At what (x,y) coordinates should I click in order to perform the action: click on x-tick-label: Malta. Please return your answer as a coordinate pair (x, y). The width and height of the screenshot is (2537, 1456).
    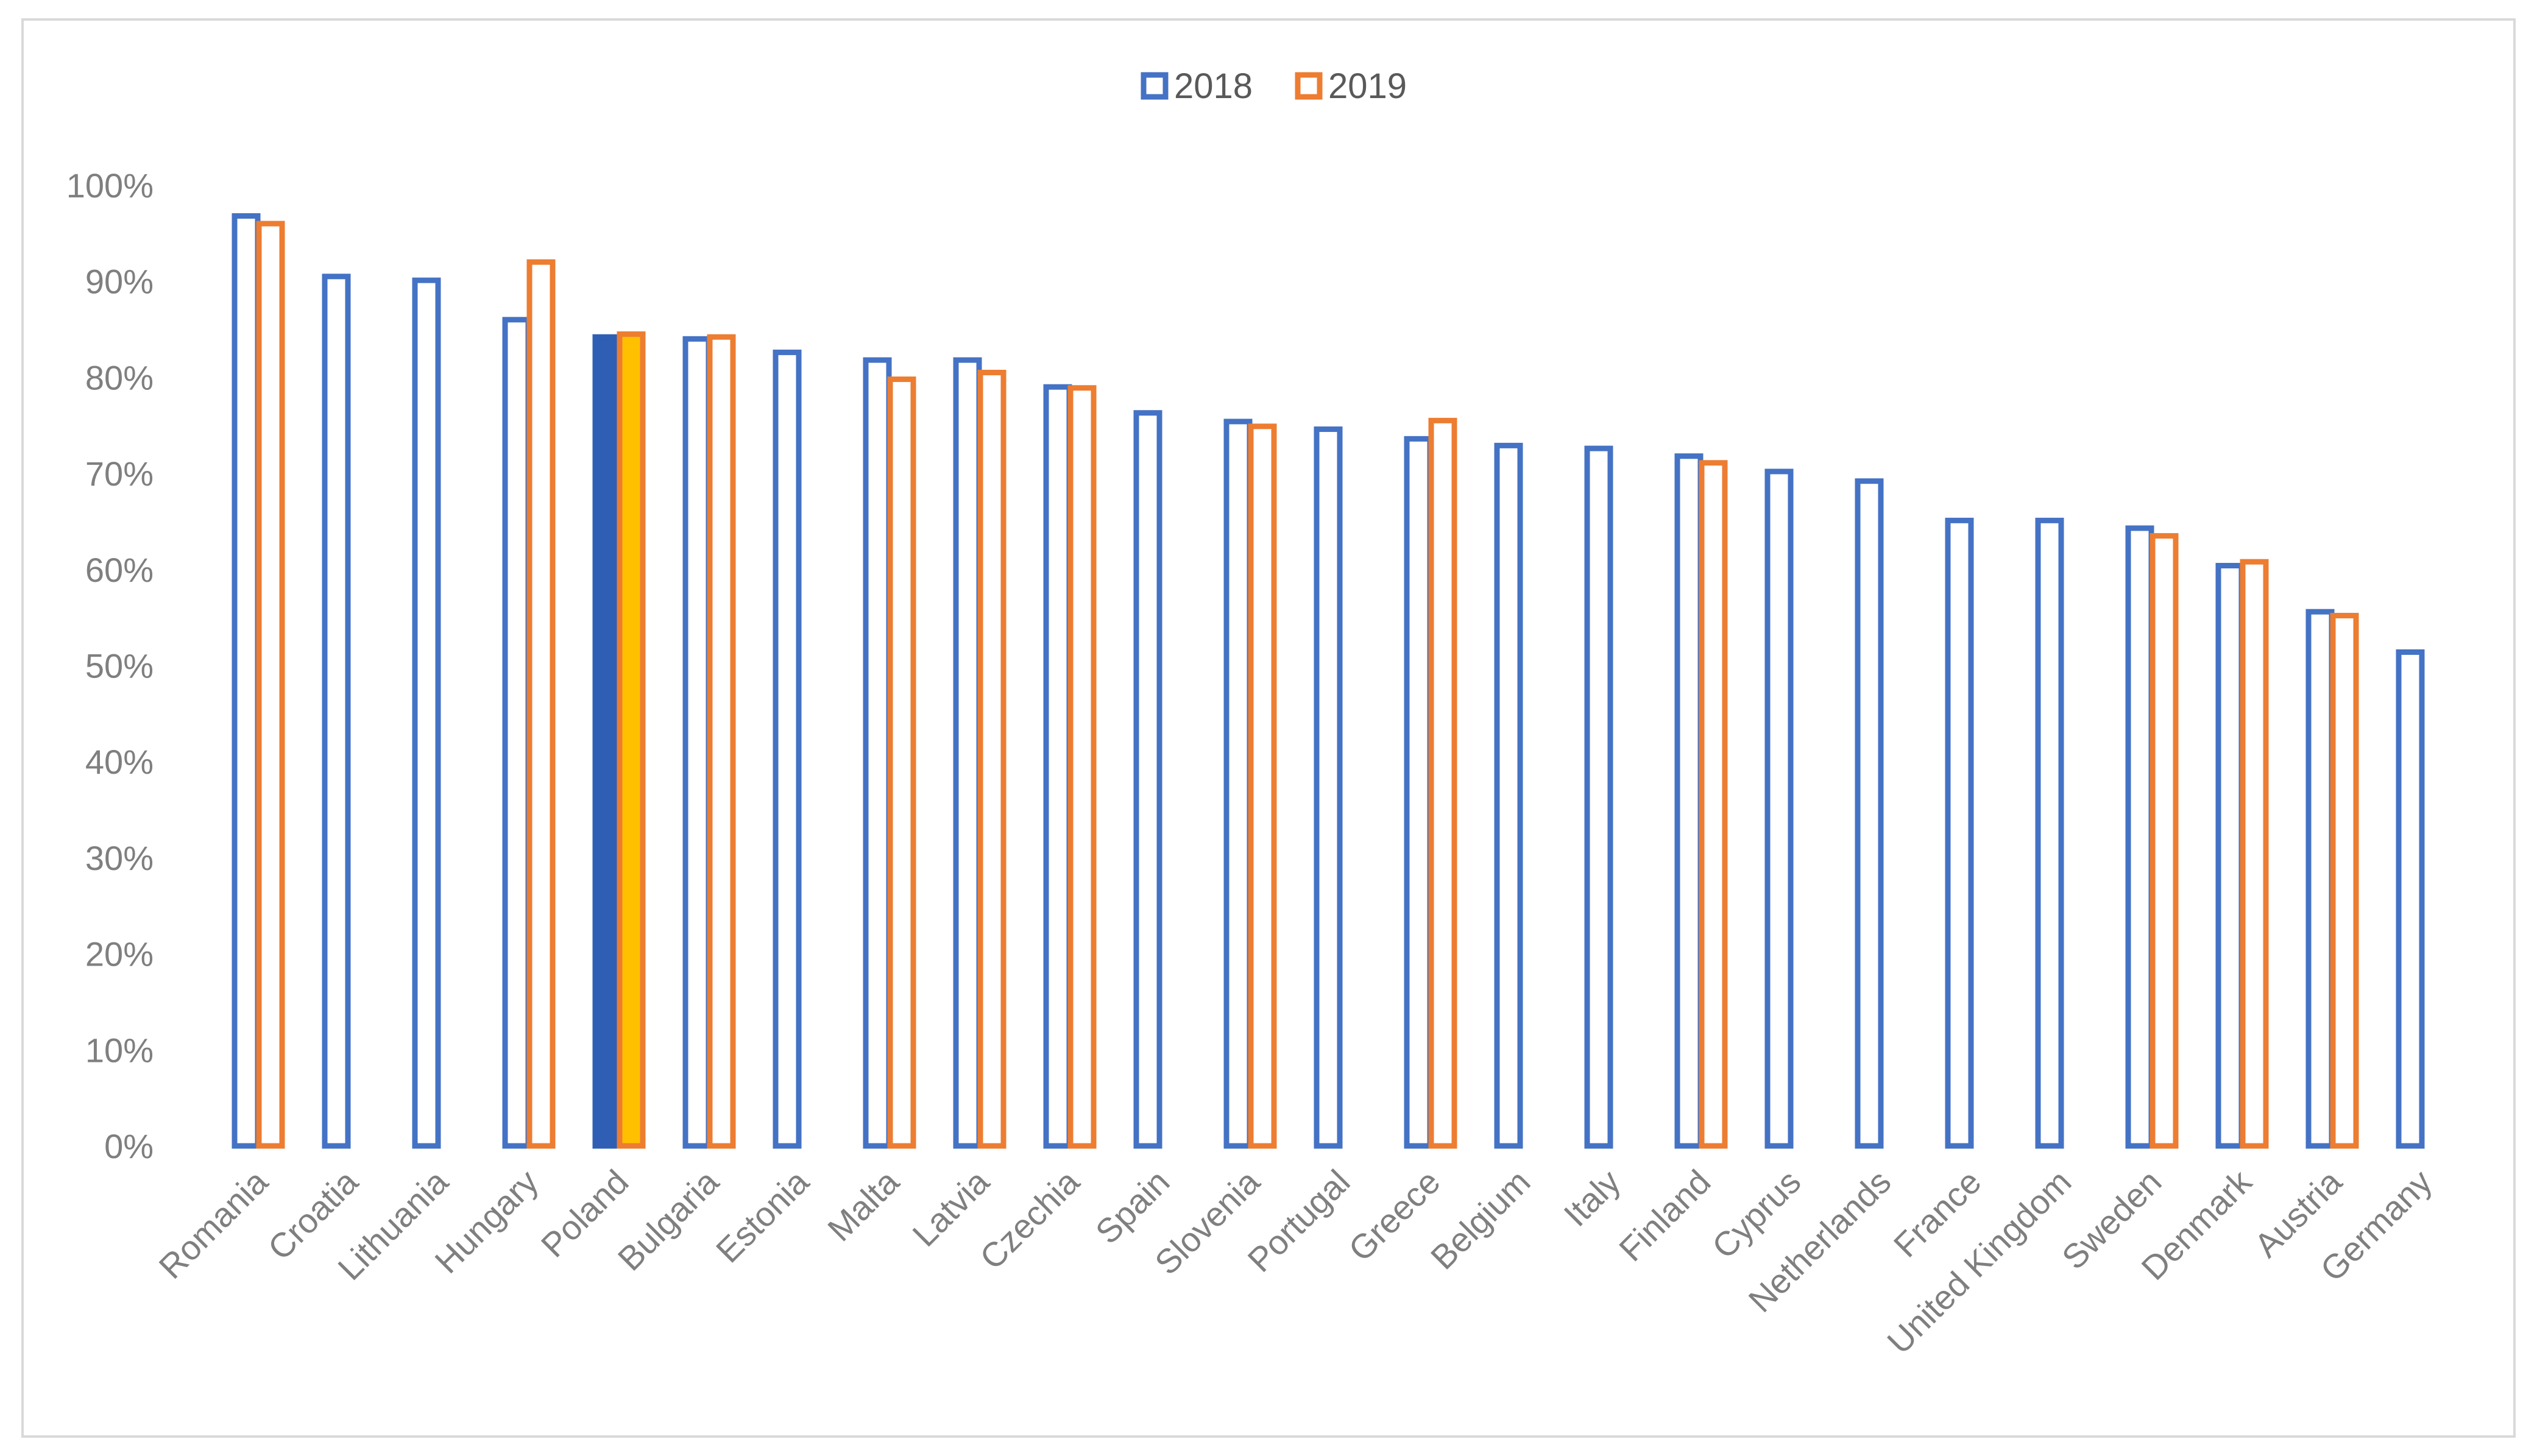
    Looking at the image, I should click on (864, 1205).